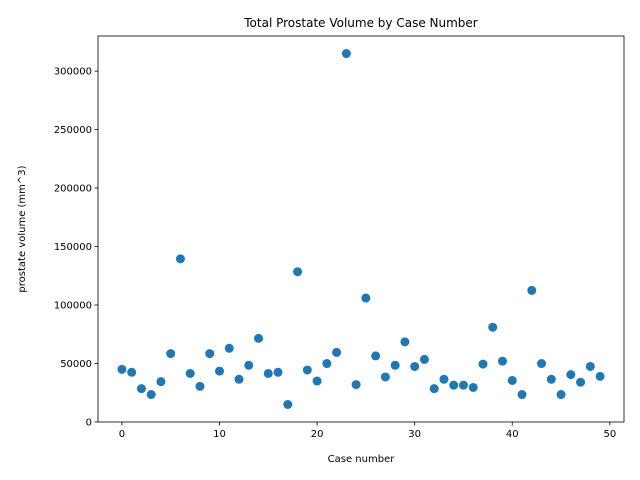 The width and height of the screenshot is (640, 480). I want to click on x-tick-label: 0, so click(122, 434).